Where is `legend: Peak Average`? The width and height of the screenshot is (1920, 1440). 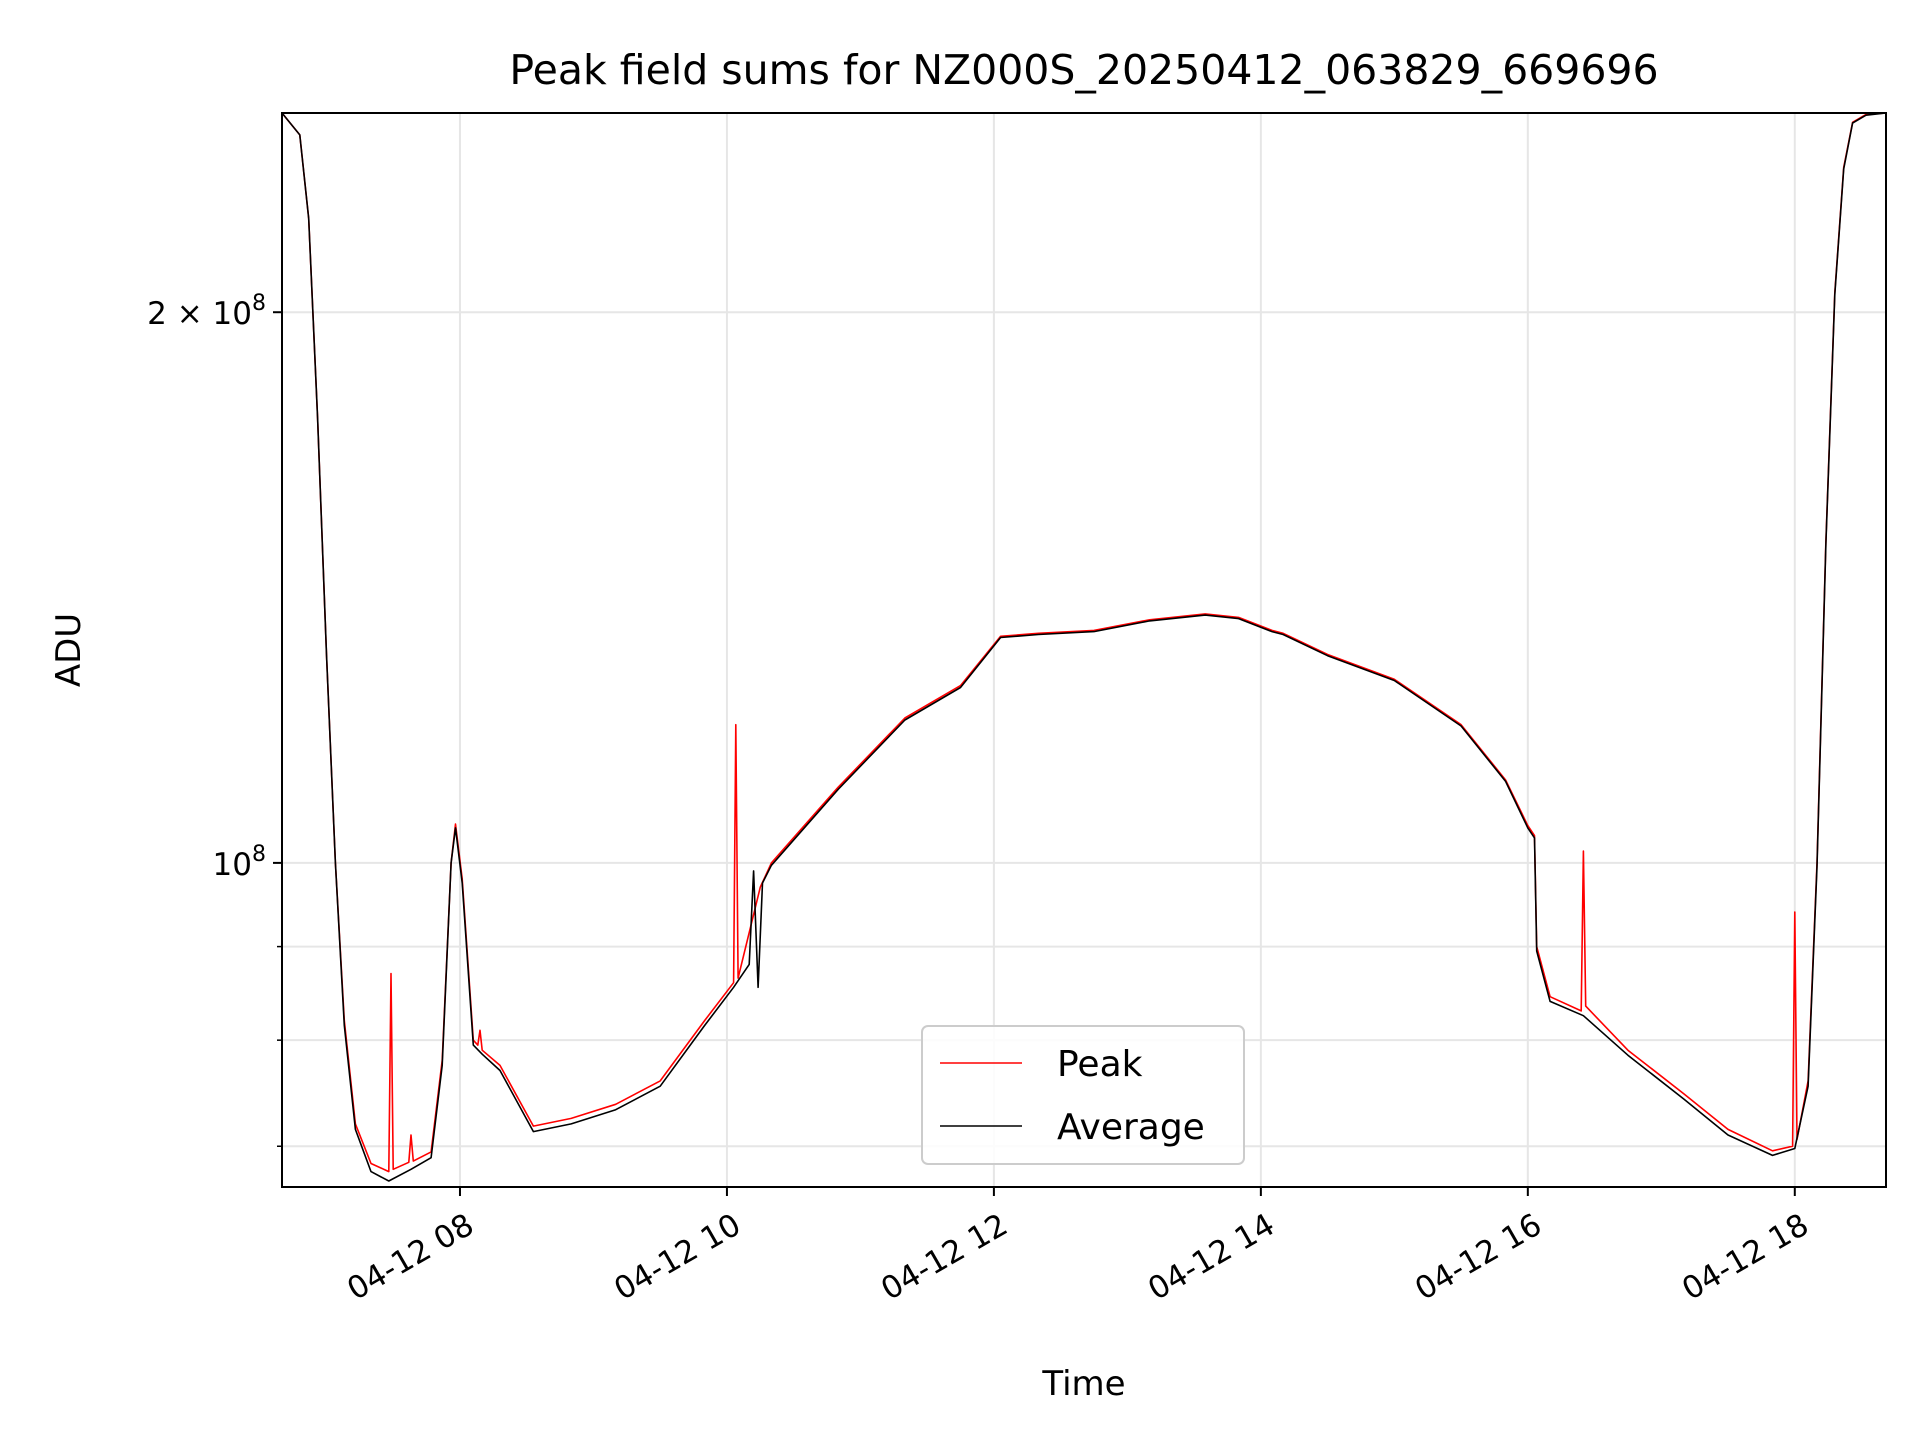 legend: Peak Average is located at coordinates (1083, 1095).